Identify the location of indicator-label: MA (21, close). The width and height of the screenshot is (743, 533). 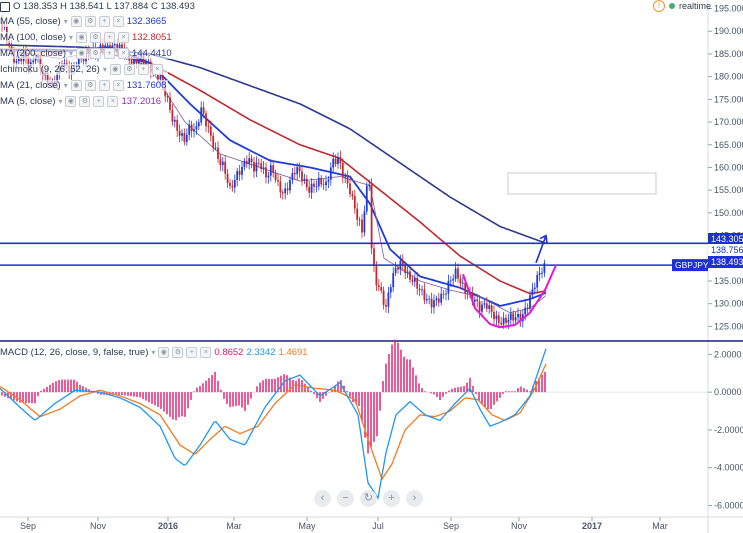
(30, 85).